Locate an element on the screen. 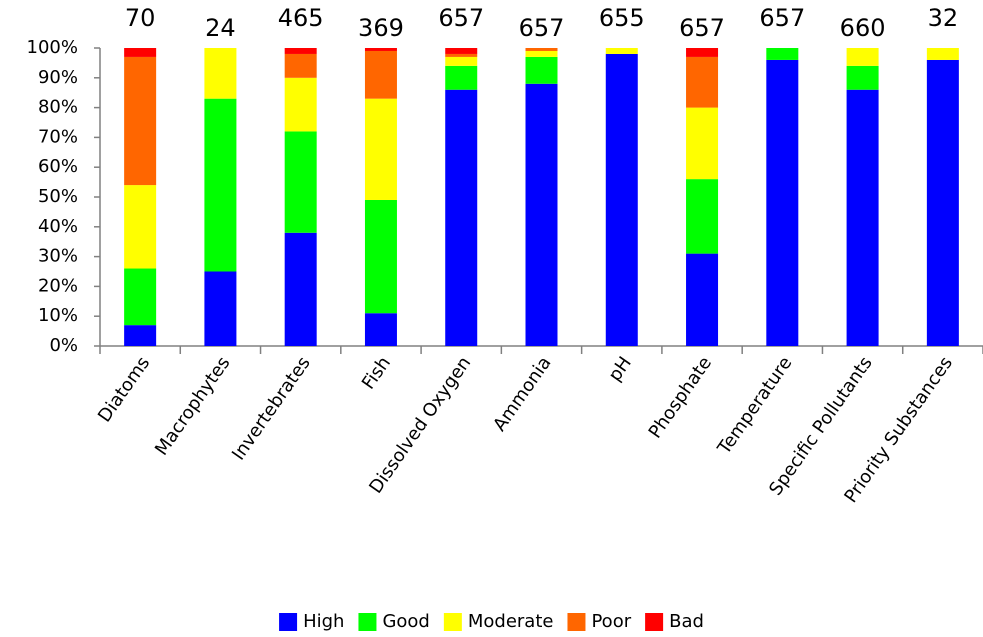 This screenshot has width=983, height=637. x-tick-label: Ammonia is located at coordinates (522, 394).